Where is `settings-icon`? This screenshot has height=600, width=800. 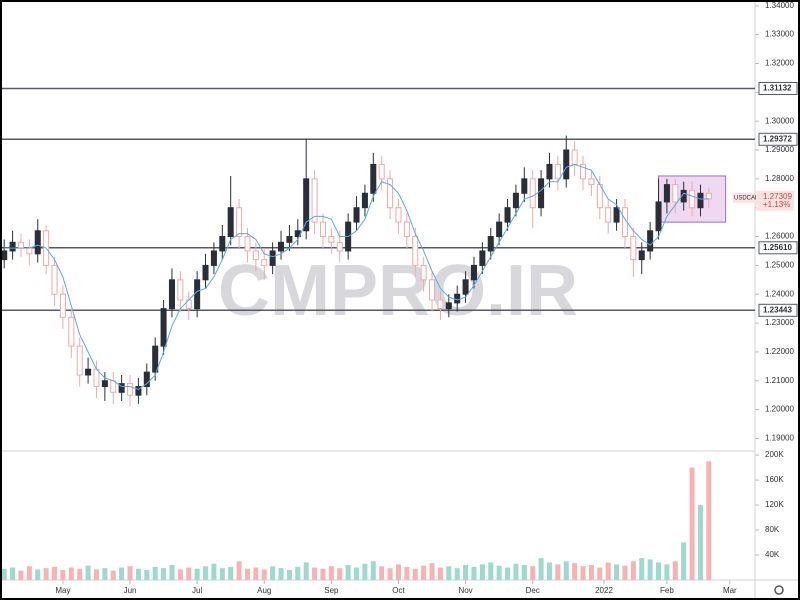 settings-icon is located at coordinates (779, 590).